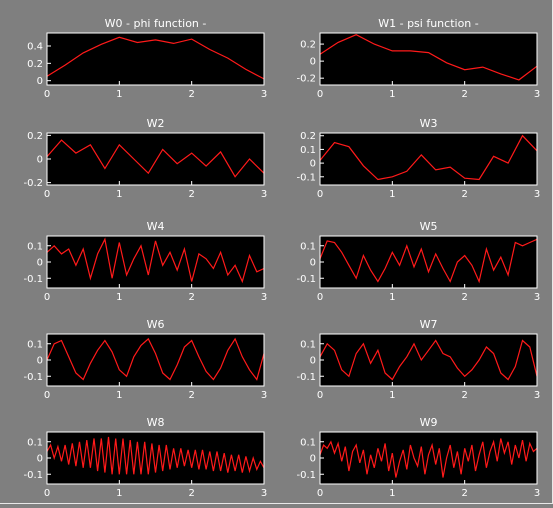  Describe the element at coordinates (429, 324) in the screenshot. I see `subplot-title: W7` at that location.